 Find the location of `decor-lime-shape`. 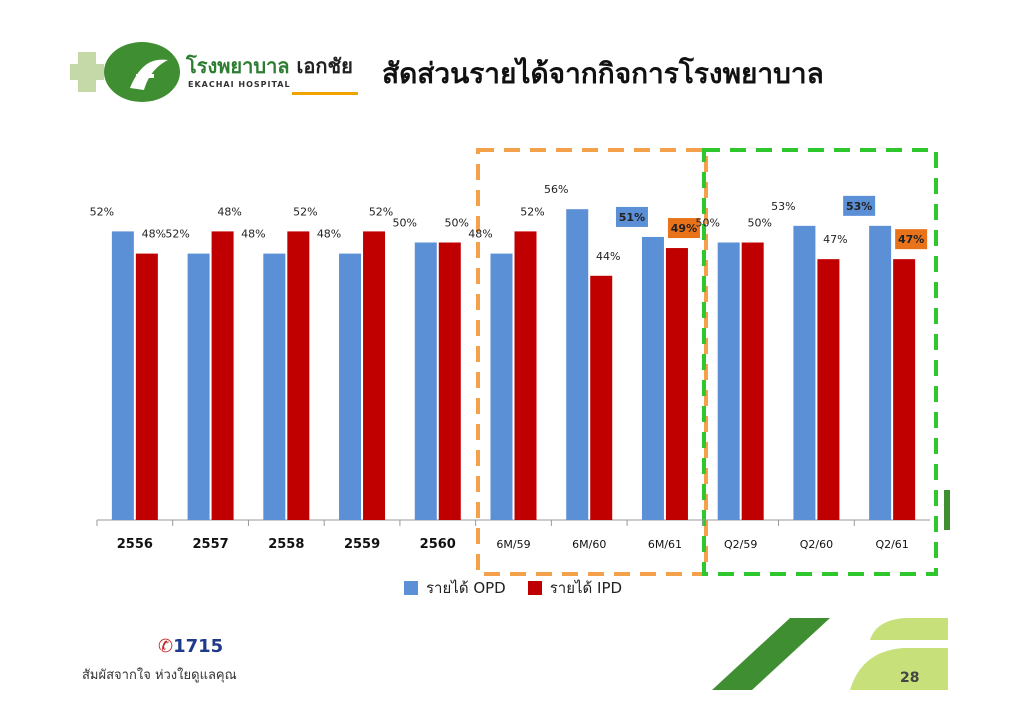

decor-lime-shape is located at coordinates (899, 669).